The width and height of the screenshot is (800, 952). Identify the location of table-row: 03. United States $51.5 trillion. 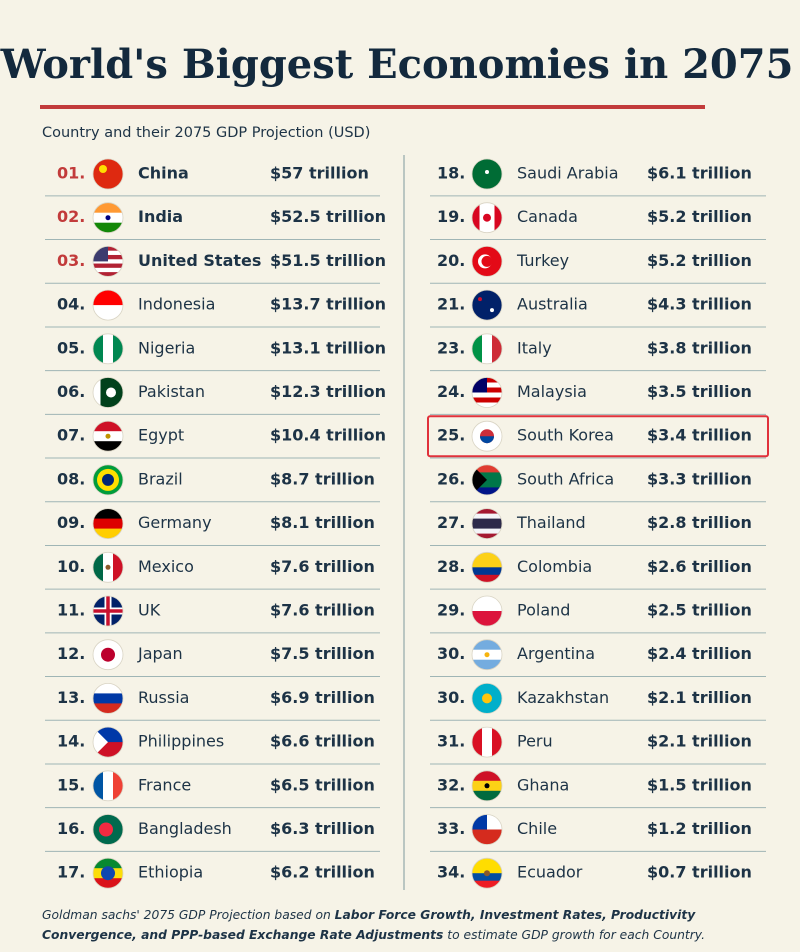
(215, 264).